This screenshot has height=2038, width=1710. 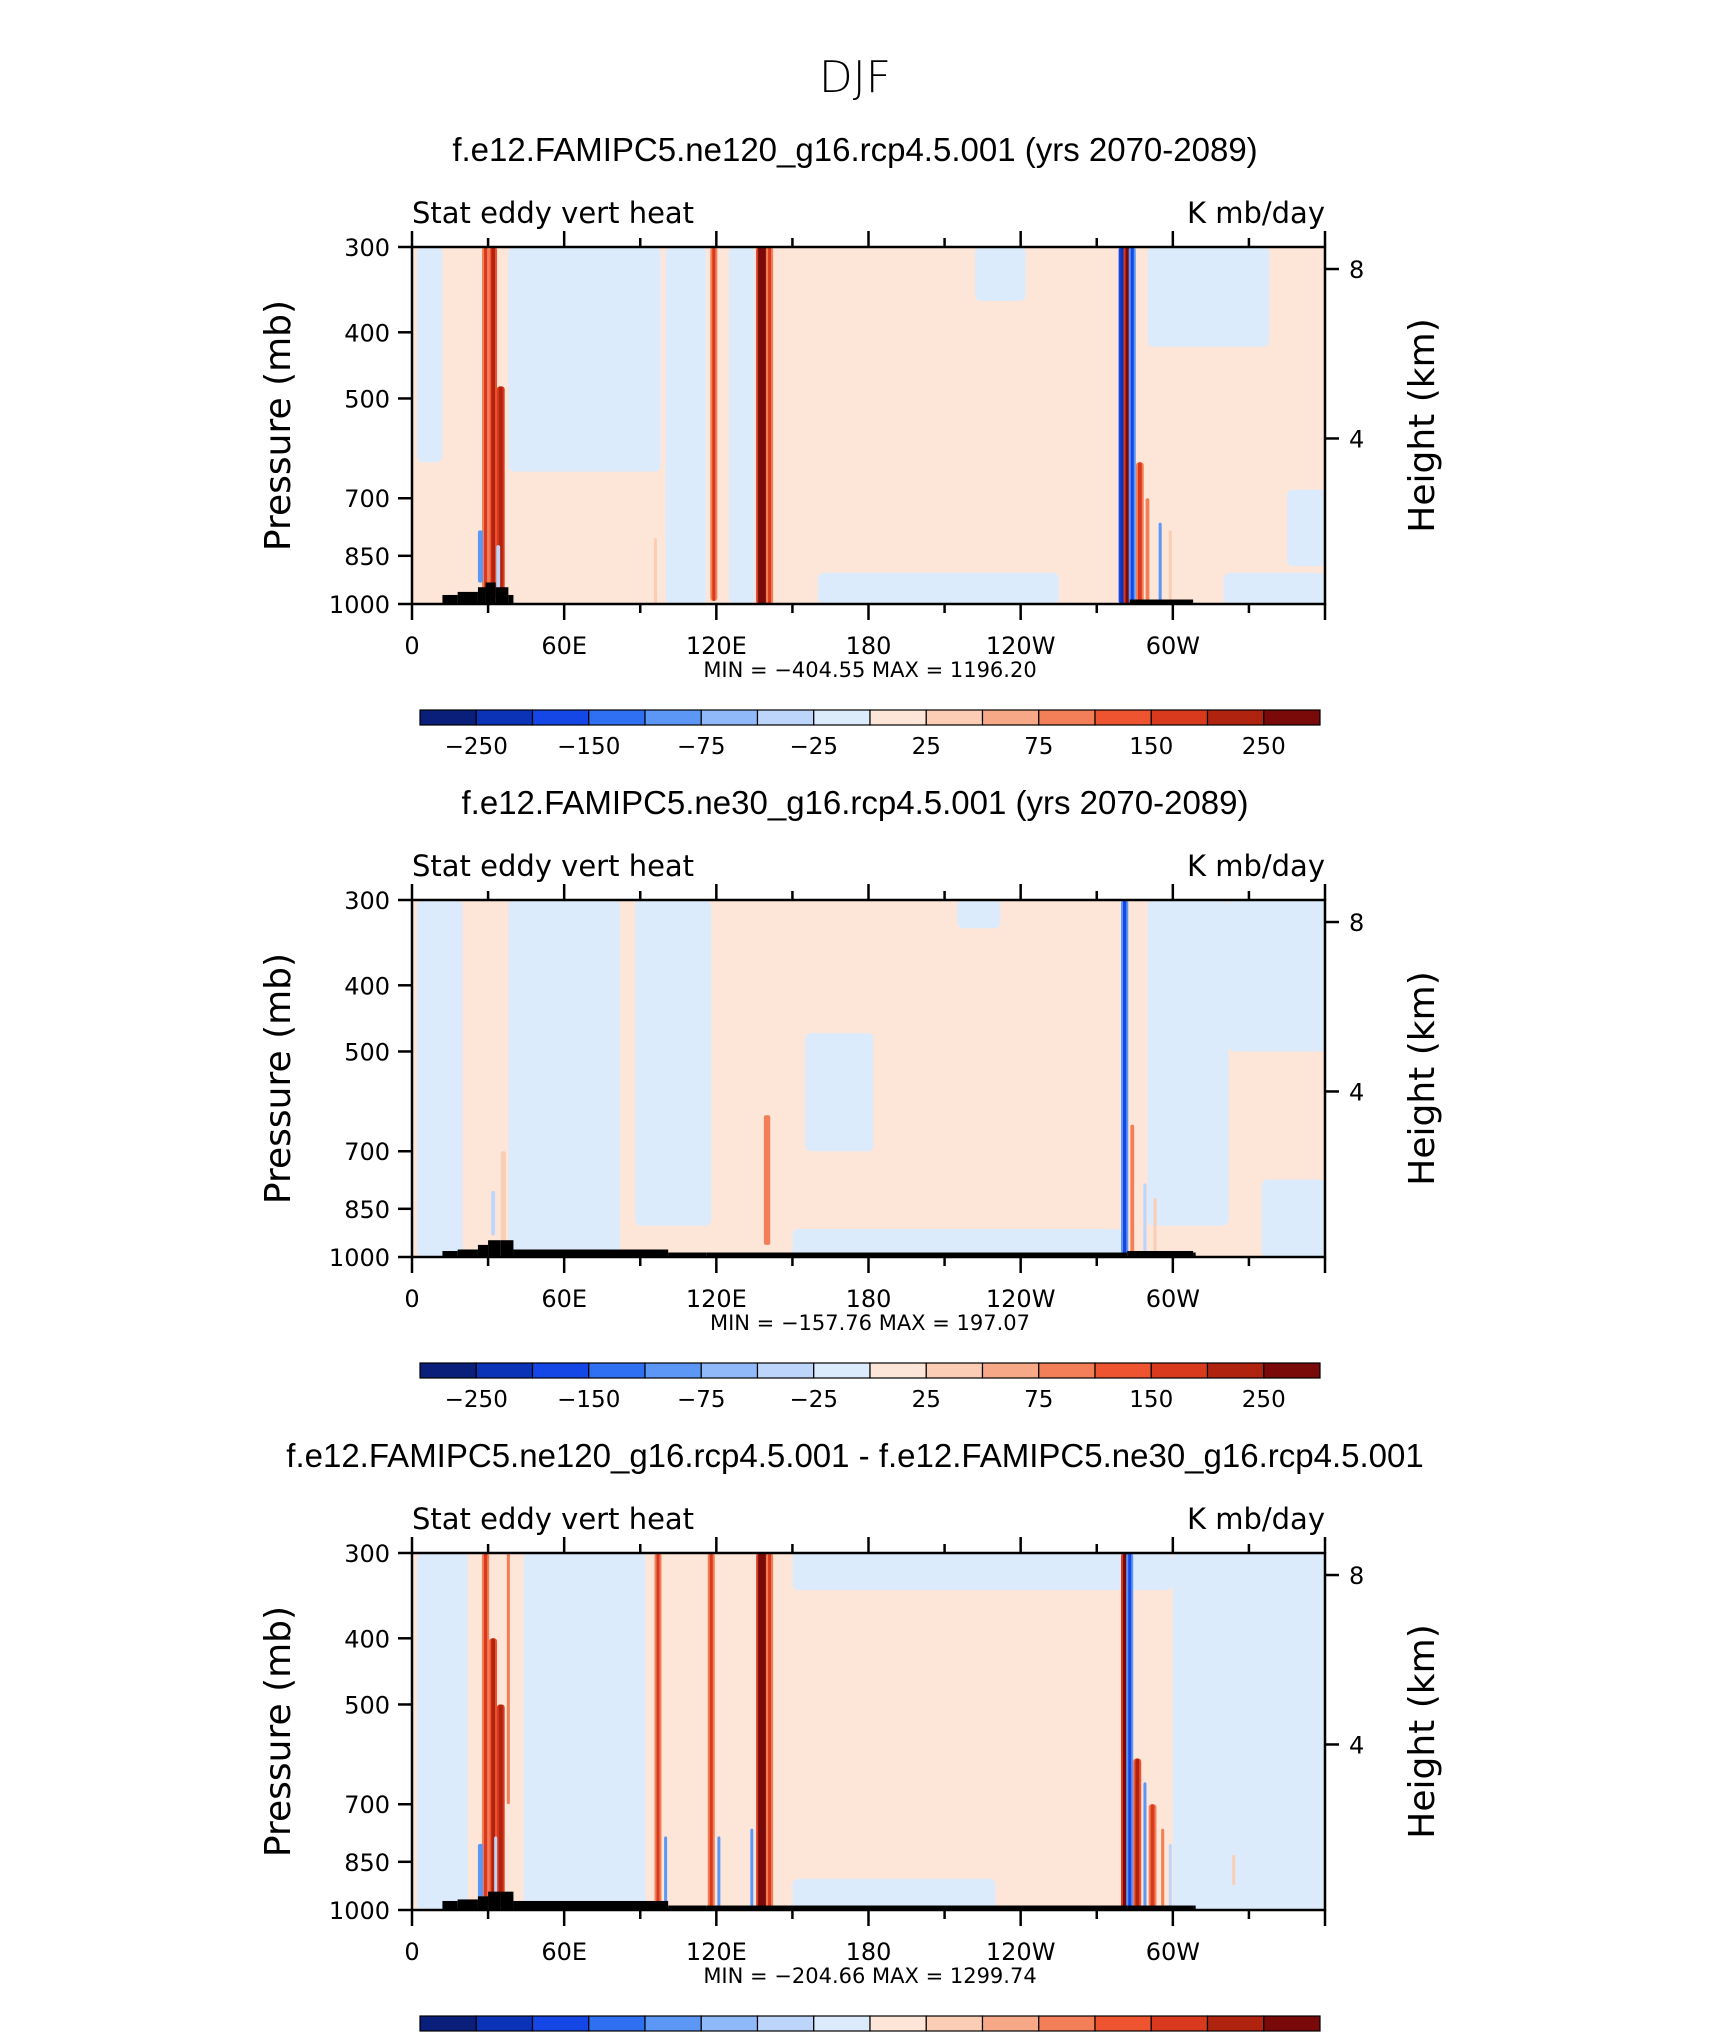 I want to click on colorbar-label: −25, so click(x=813, y=1400).